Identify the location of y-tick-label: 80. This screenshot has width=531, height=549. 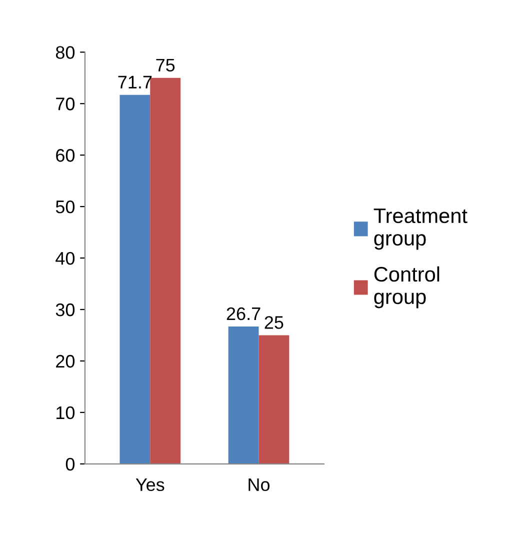
(65, 52).